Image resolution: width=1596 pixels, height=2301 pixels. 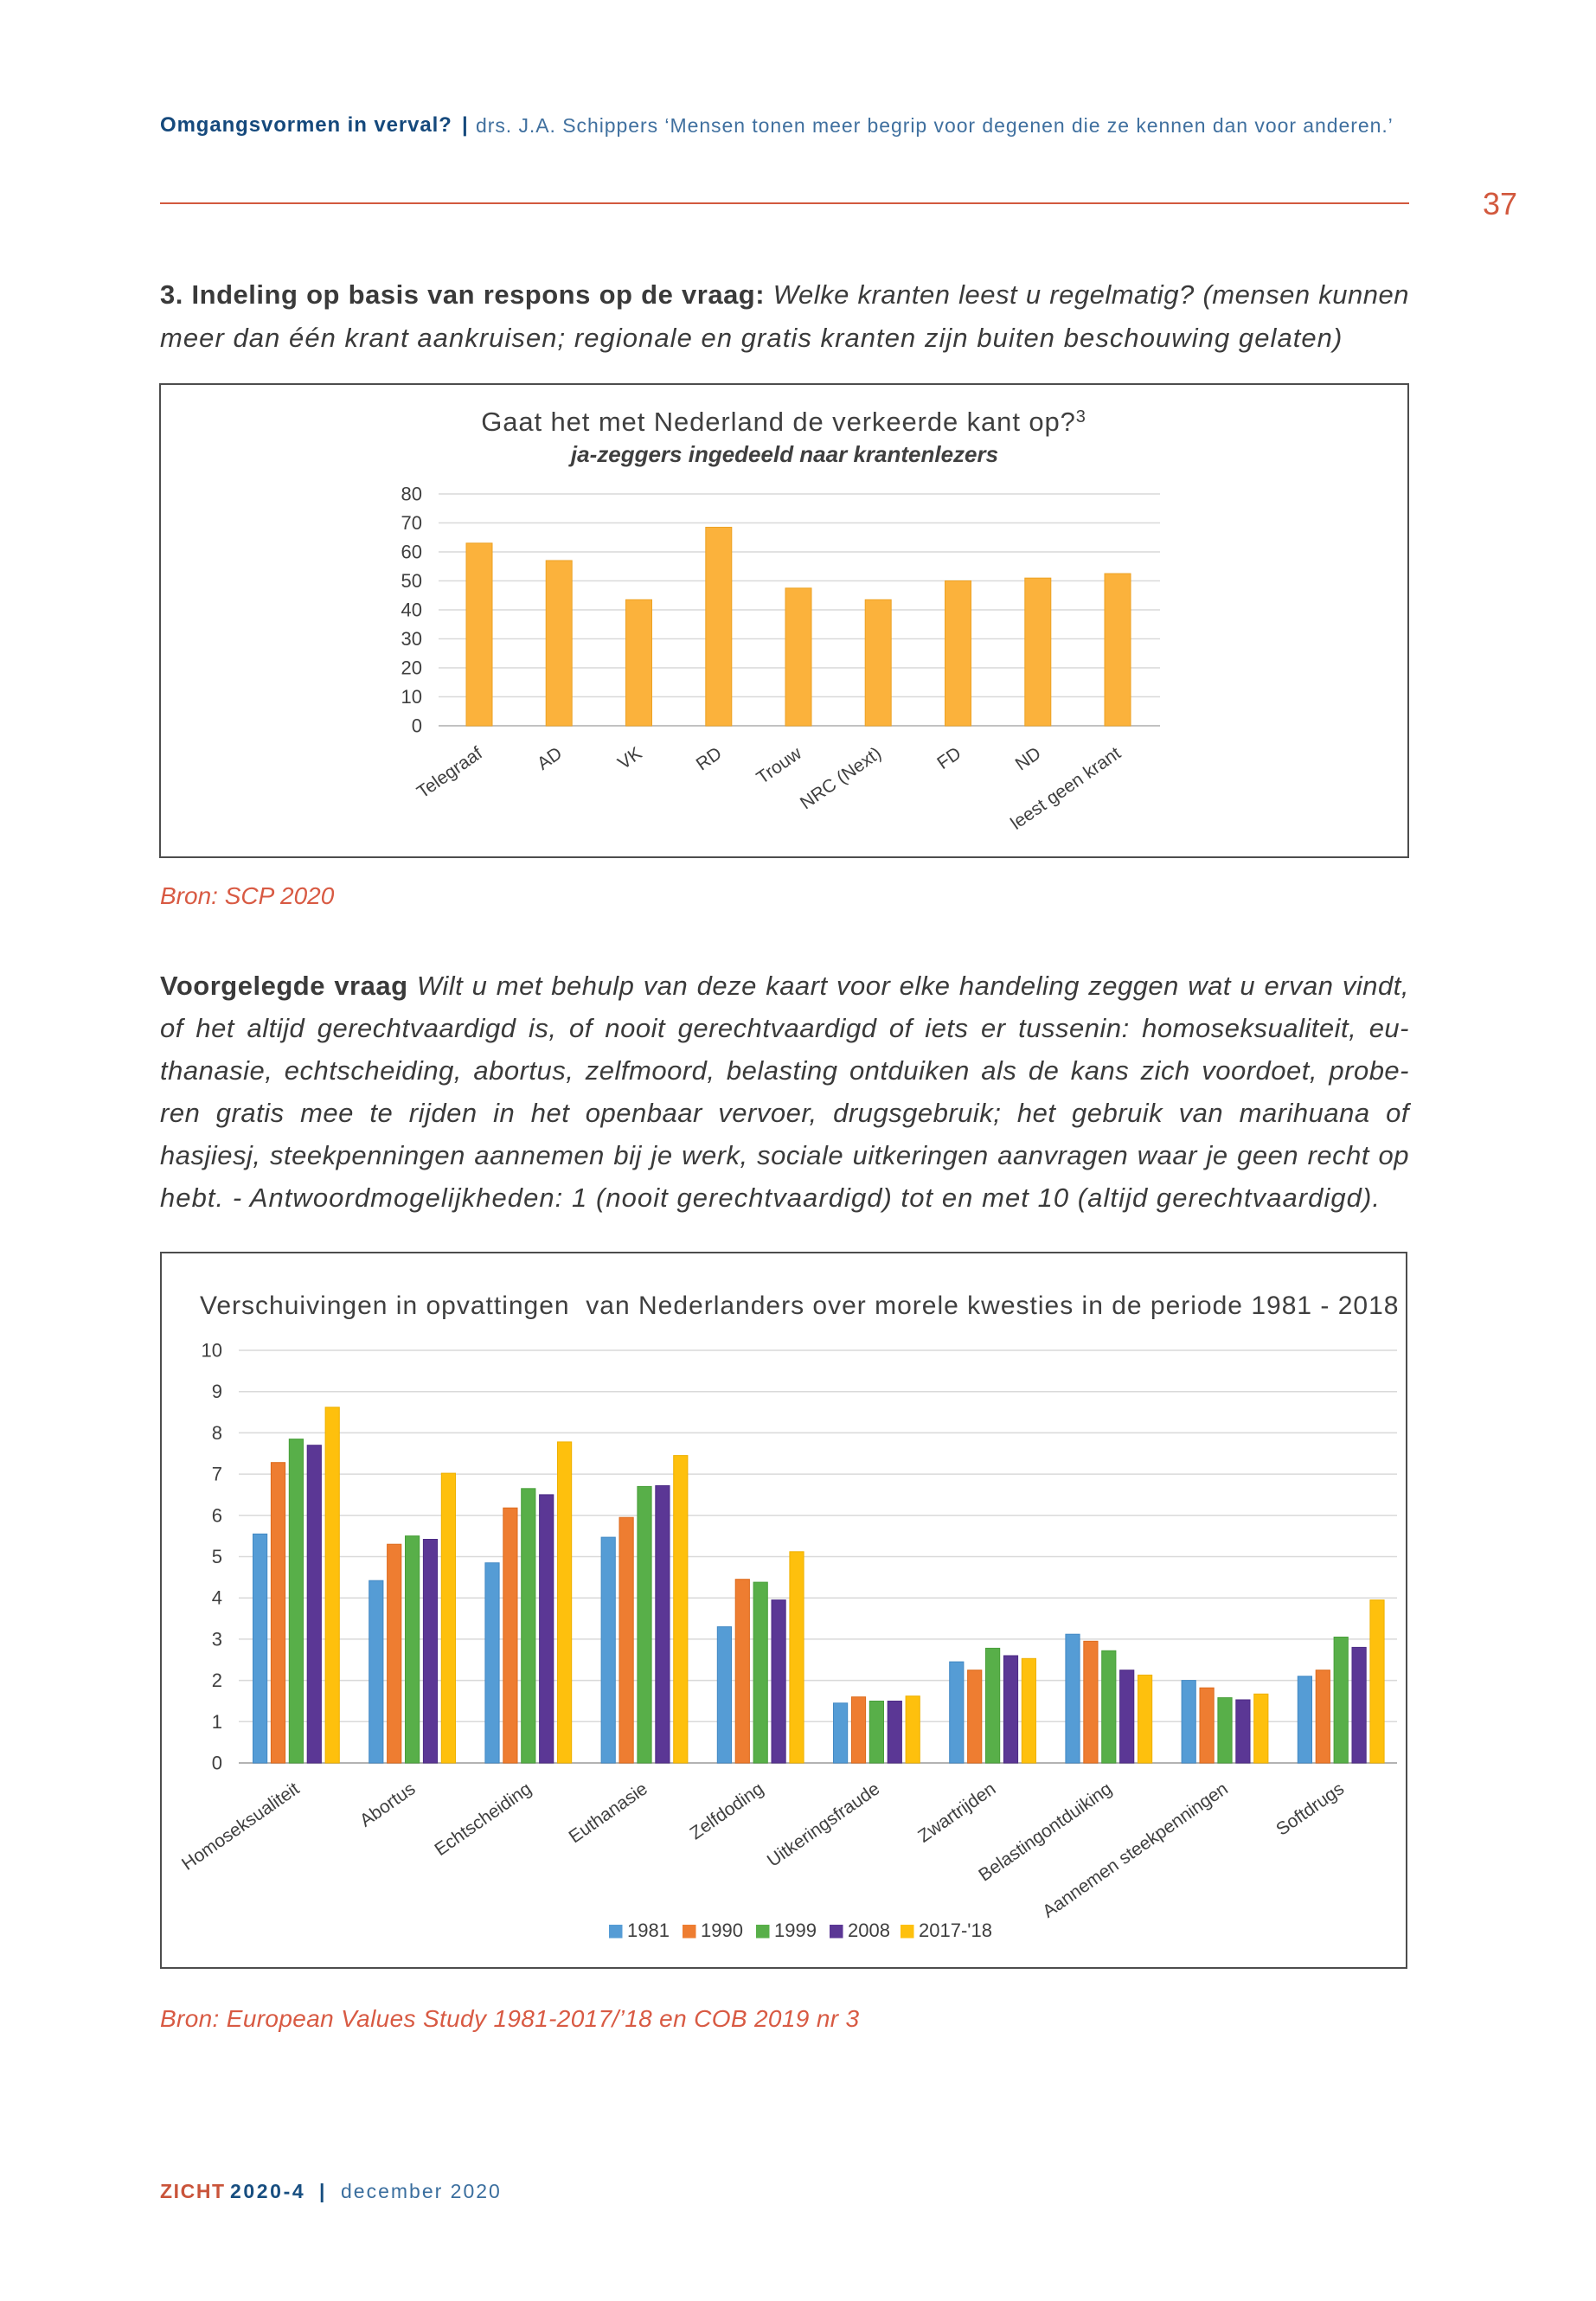 I want to click on svg-text: 80, so click(x=411, y=494).